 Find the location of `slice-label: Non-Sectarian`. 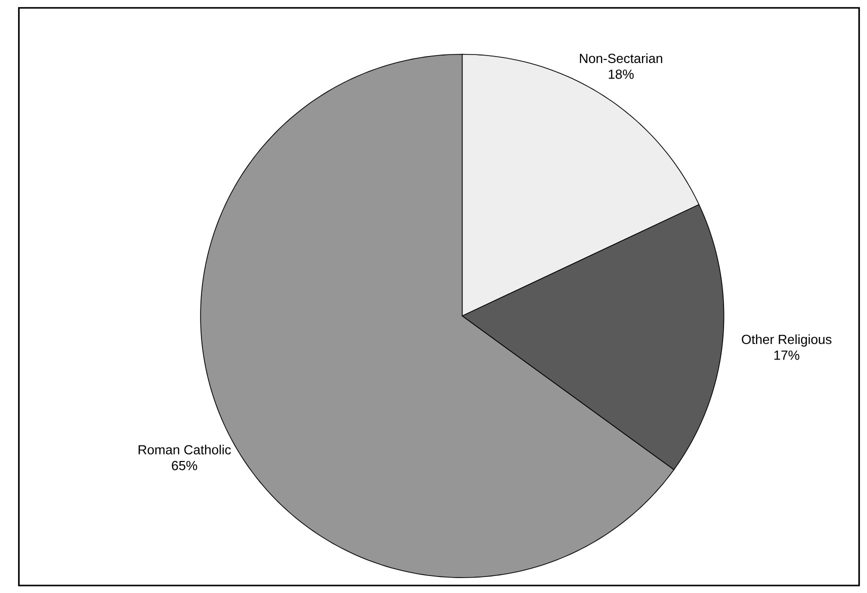

slice-label: Non-Sectarian is located at coordinates (621, 58).